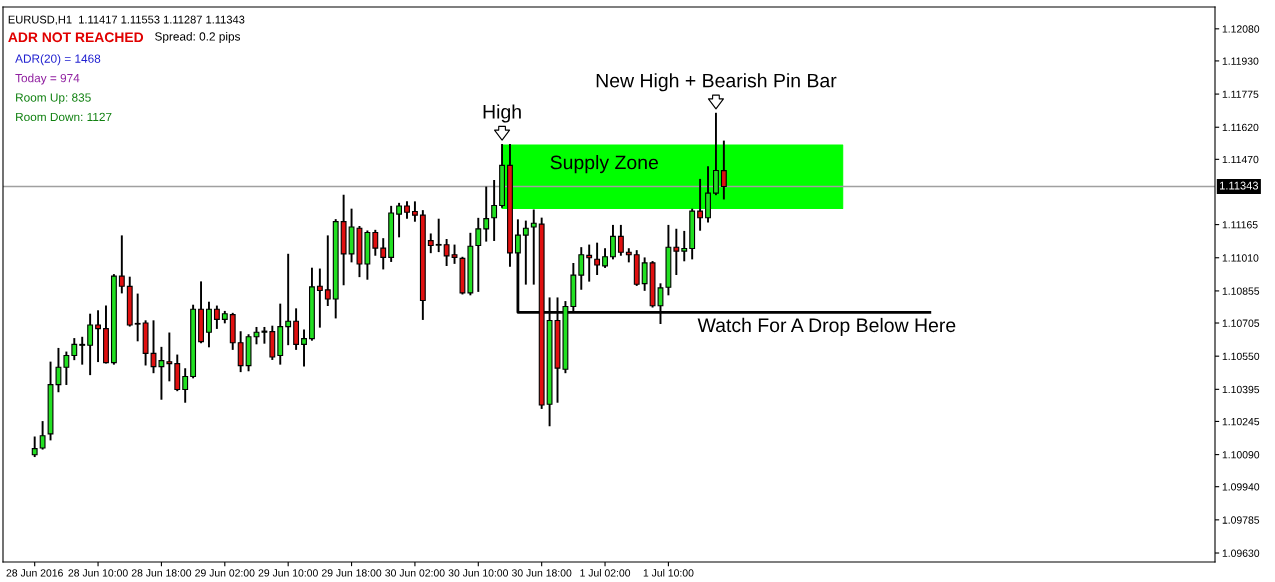 Image resolution: width=1275 pixels, height=582 pixels. I want to click on y-tick-label: 1.09940, so click(1241, 487).